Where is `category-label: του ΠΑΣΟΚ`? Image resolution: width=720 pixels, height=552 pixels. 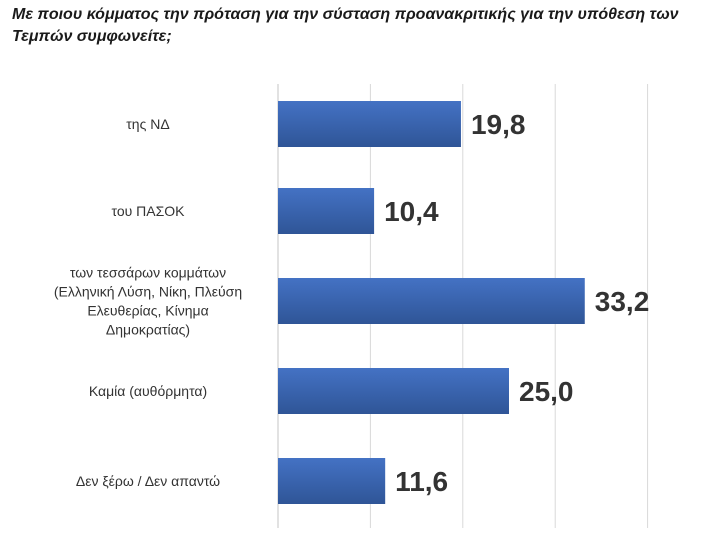 category-label: του ΠΑΣΟΚ is located at coordinates (149, 211).